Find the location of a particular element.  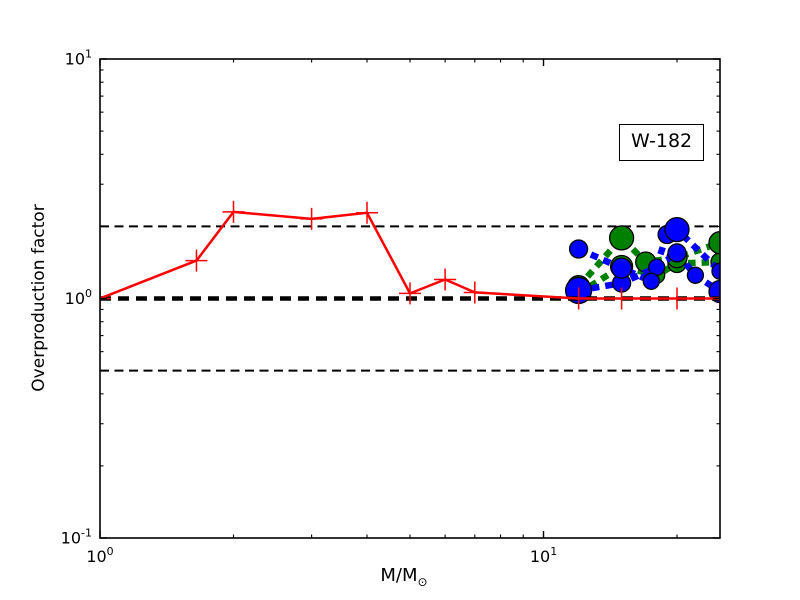

y-axis-label: Overproduction factor is located at coordinates (39, 298).